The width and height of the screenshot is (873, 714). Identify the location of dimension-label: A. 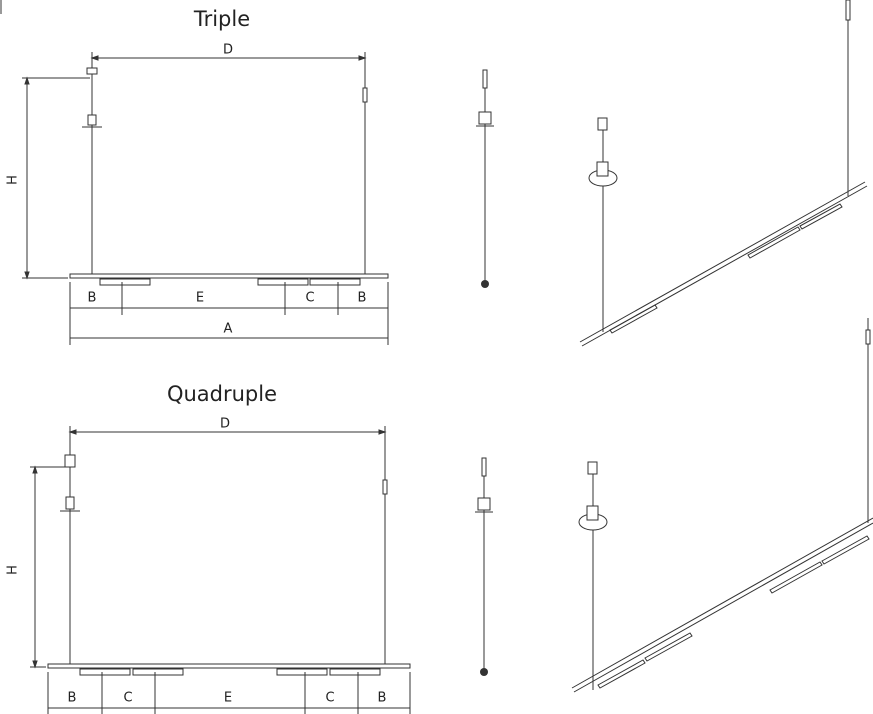
(228, 329).